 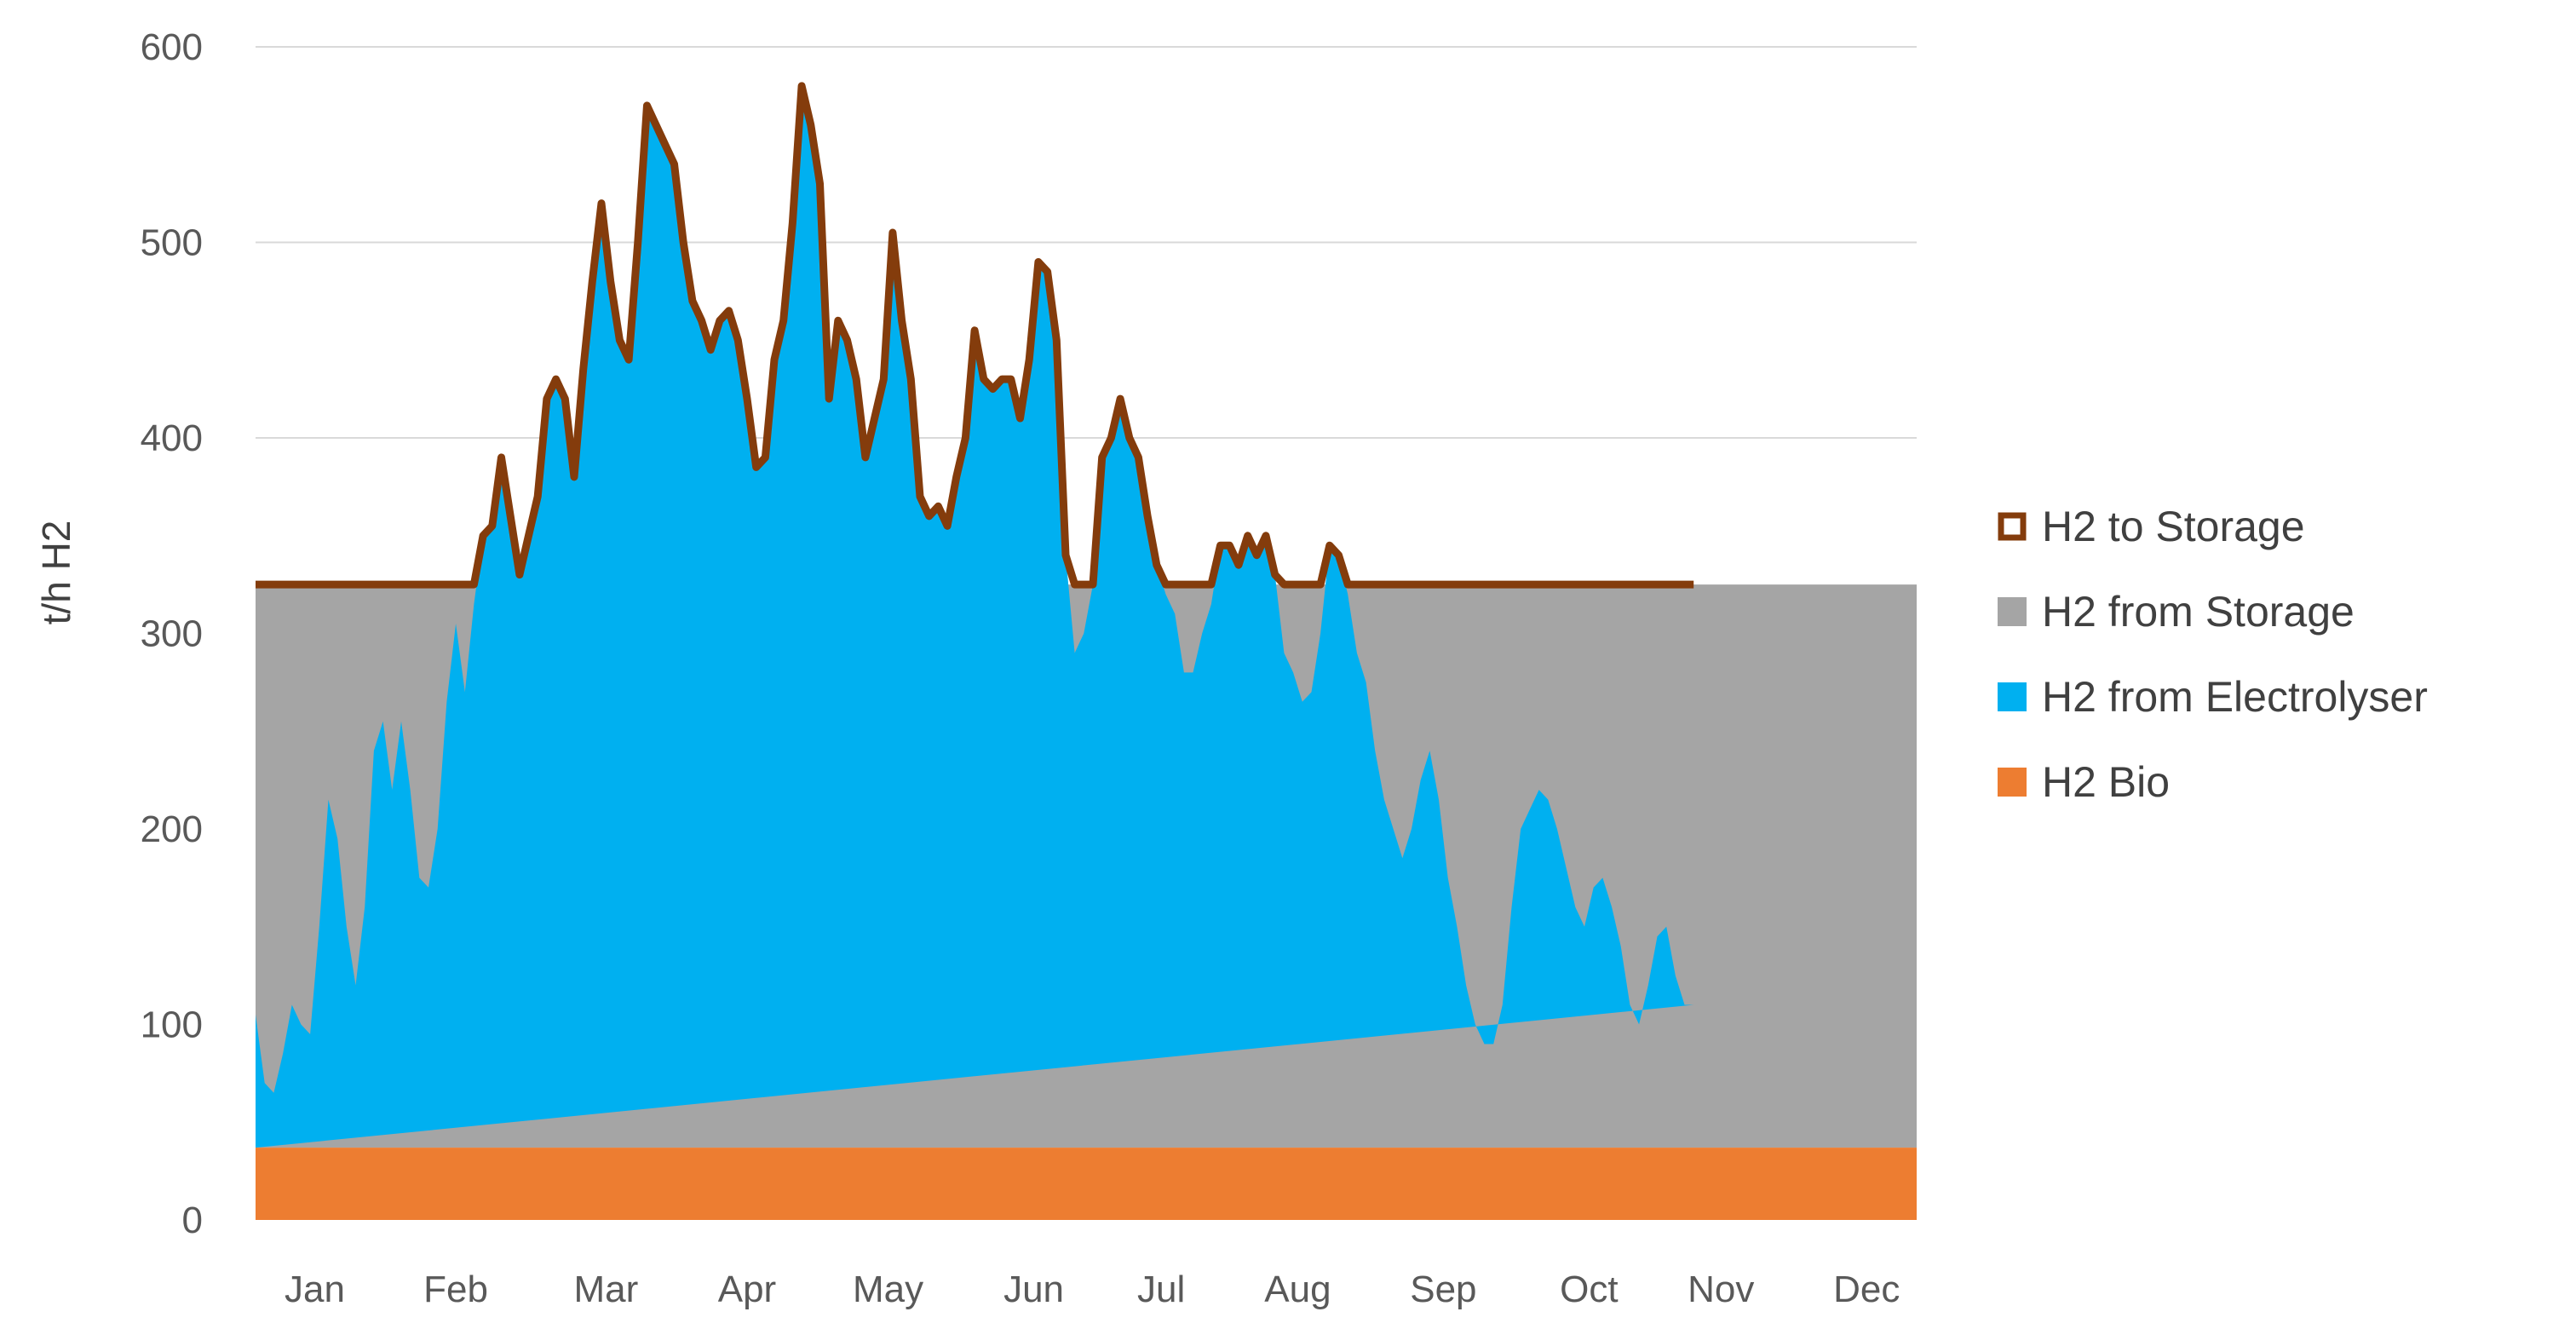 I want to click on x-tick-label: Oct, so click(x=1589, y=1289).